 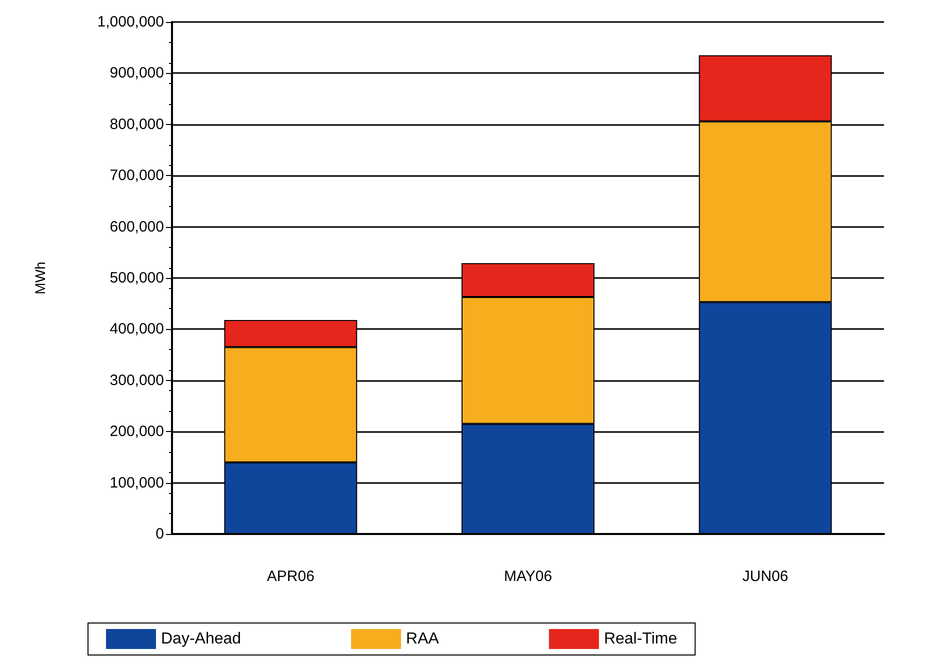 What do you see at coordinates (201, 639) in the screenshot?
I see `legend-label: Day-Ahead` at bounding box center [201, 639].